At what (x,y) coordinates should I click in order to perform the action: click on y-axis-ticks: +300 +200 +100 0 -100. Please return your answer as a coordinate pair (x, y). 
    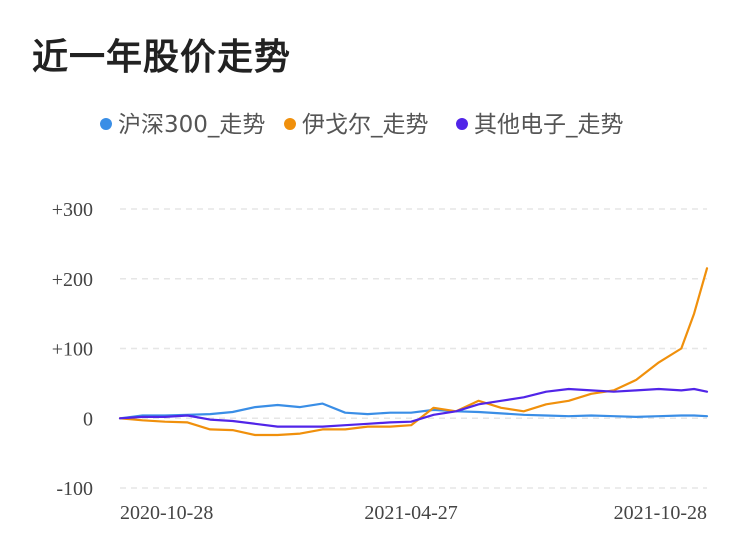
    Looking at the image, I should click on (72, 349).